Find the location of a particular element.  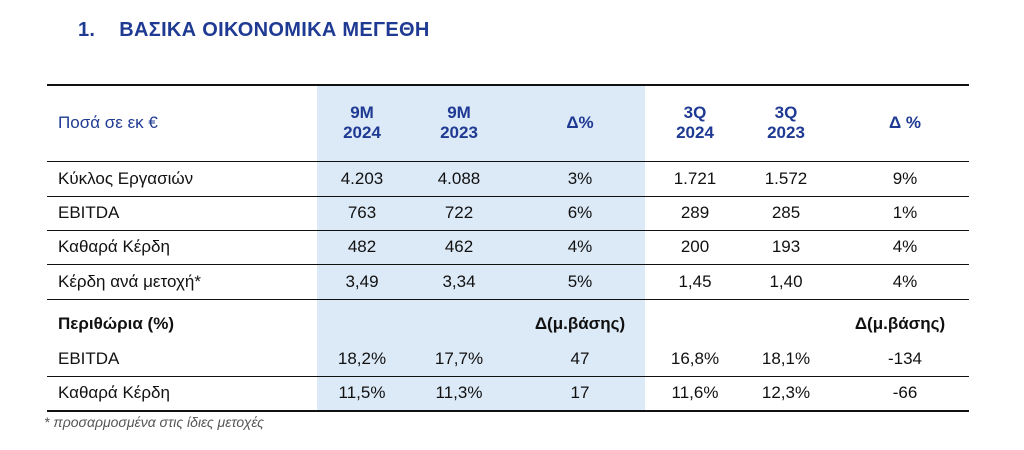

table-bottom-rule is located at coordinates (508, 411).